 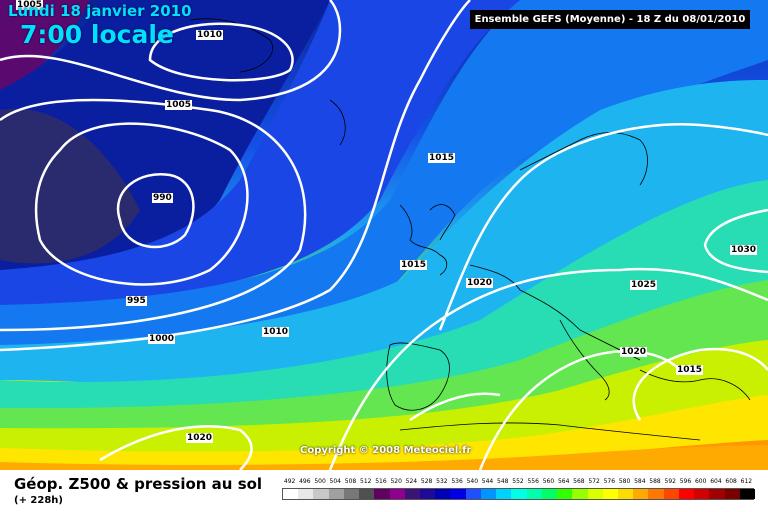 What do you see at coordinates (70, 186) in the screenshot?
I see `band-dark-low` at bounding box center [70, 186].